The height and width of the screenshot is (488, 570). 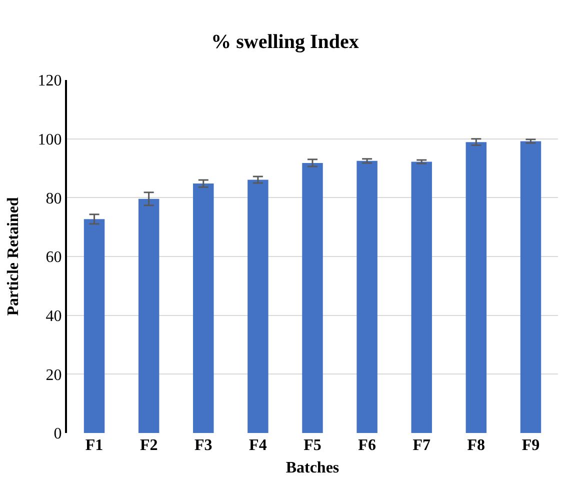 I want to click on y-tick-label: 40, so click(x=54, y=316).